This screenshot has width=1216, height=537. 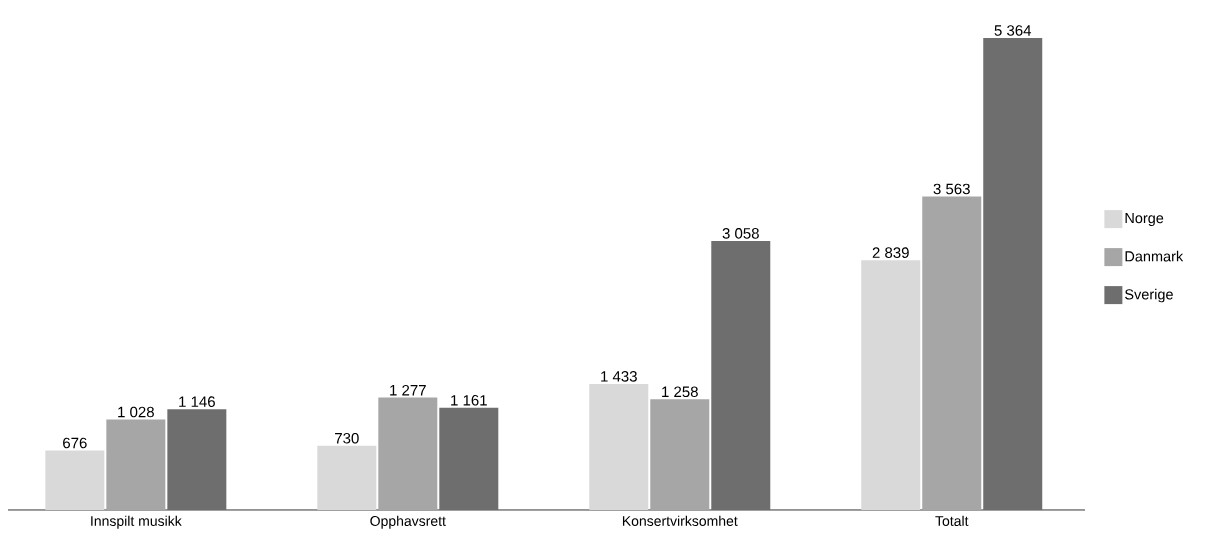 I want to click on x-tick-label: Opphavsrett, so click(x=408, y=522).